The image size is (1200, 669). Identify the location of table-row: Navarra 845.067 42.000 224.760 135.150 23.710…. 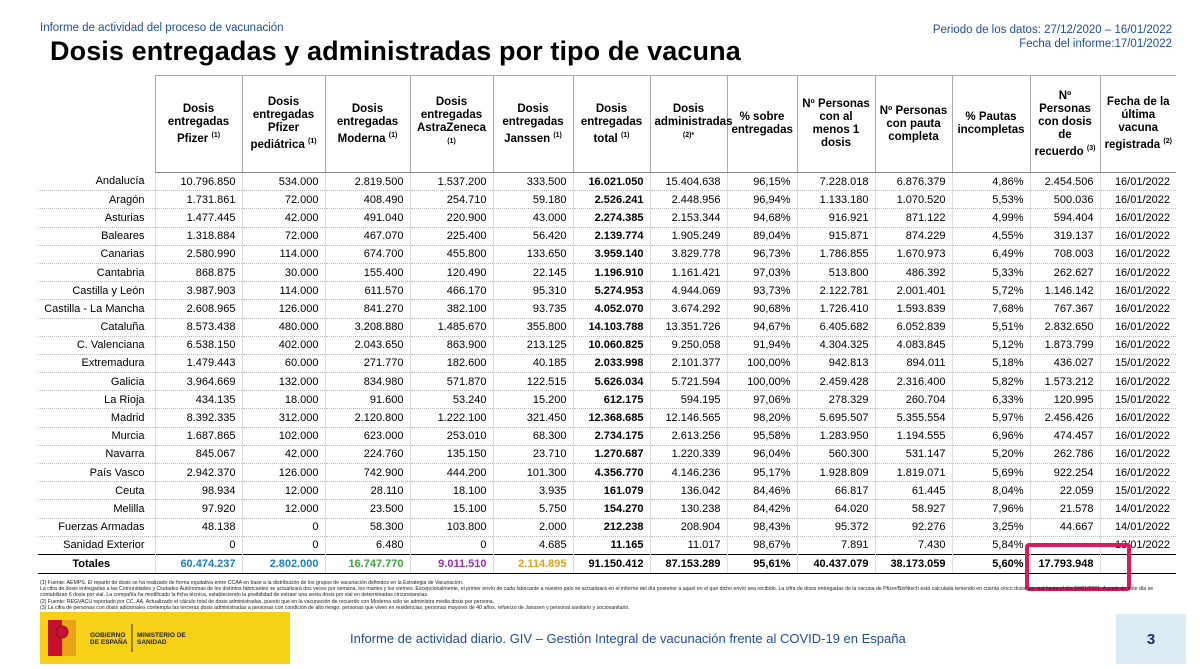
(607, 455).